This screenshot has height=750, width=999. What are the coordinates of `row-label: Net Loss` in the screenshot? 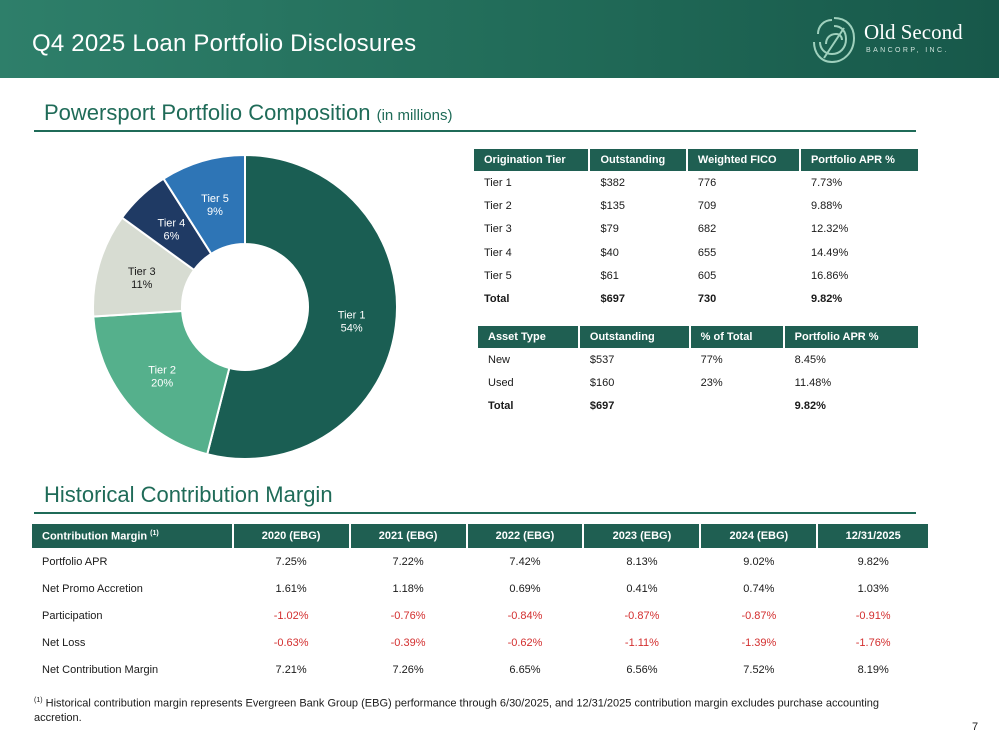 It's located at (64, 642).